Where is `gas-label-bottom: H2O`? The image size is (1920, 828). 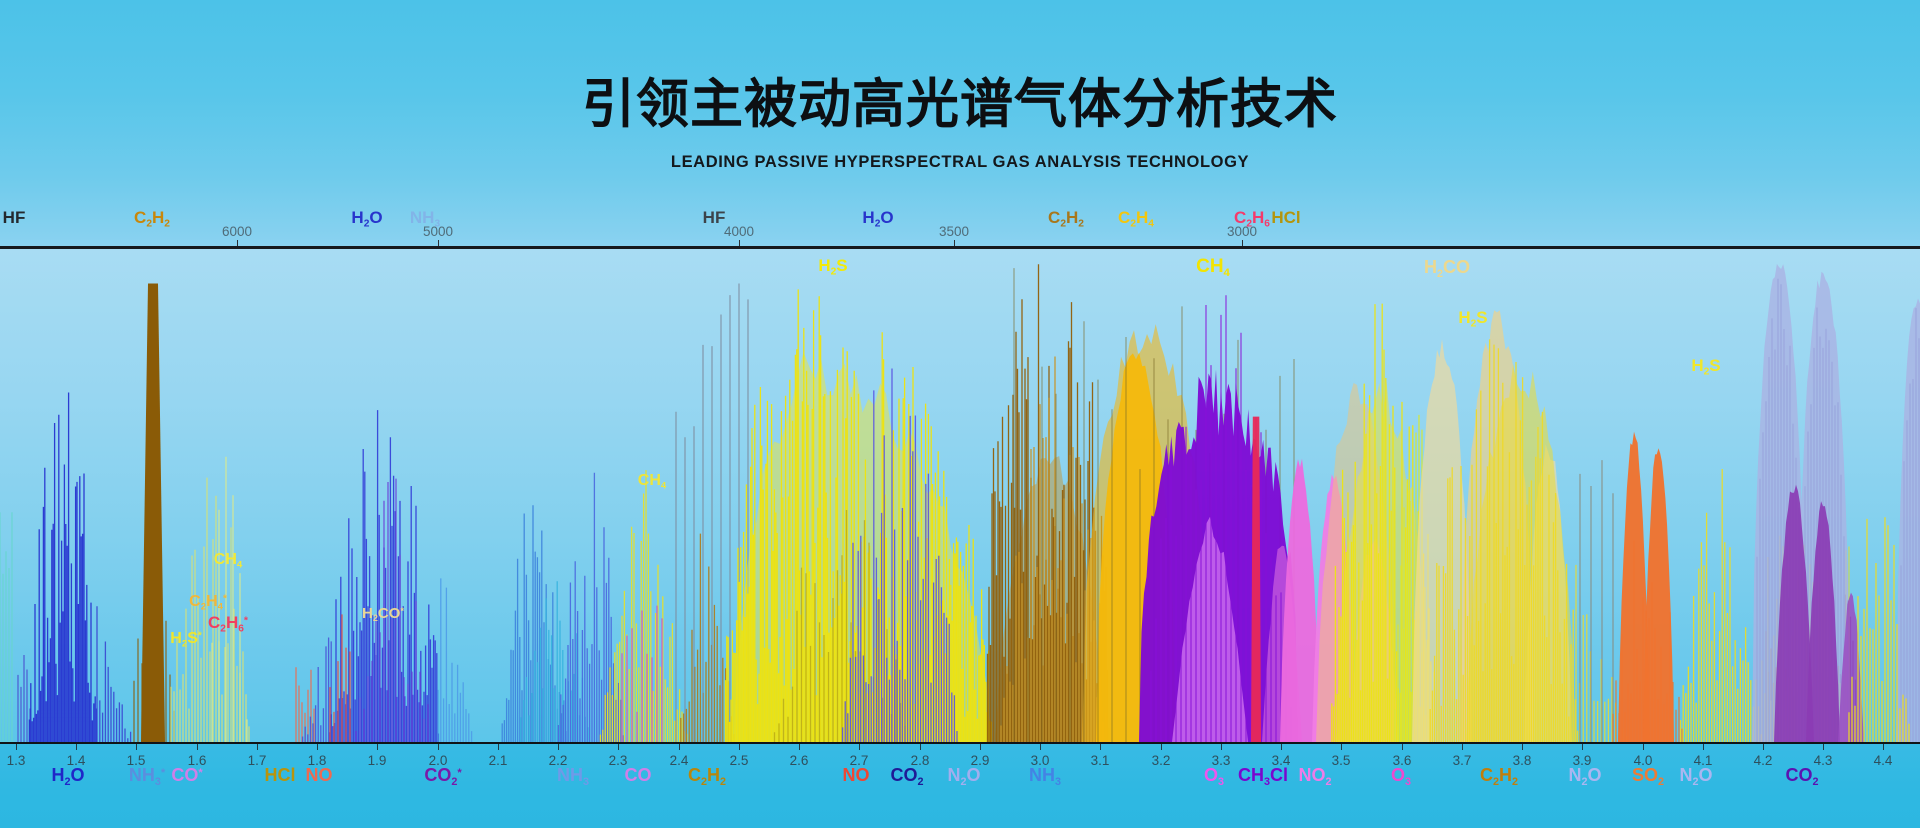 gas-label-bottom: H2O is located at coordinates (68, 776).